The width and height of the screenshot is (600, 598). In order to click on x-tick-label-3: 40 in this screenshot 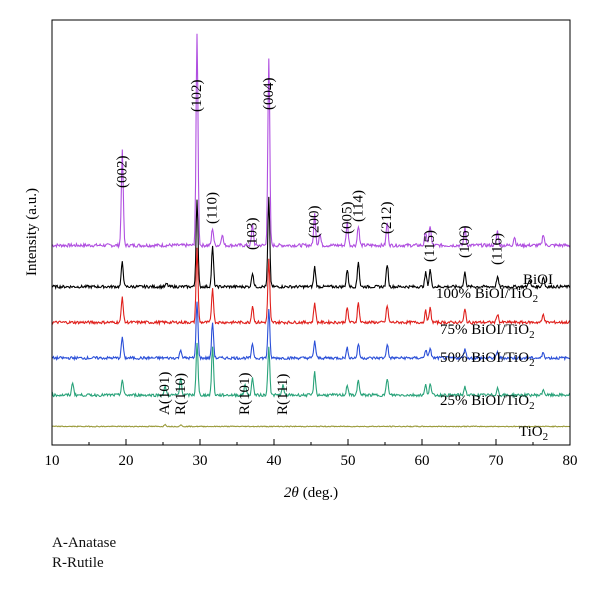, I will do `click(274, 461)`.